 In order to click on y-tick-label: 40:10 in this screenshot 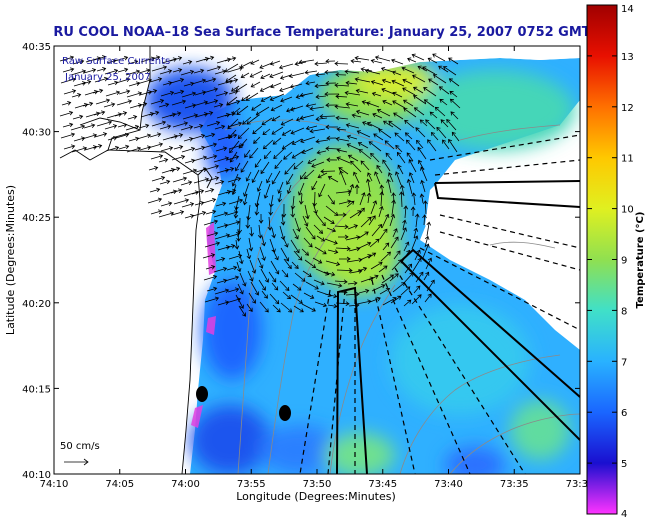, I will do `click(36, 475)`.